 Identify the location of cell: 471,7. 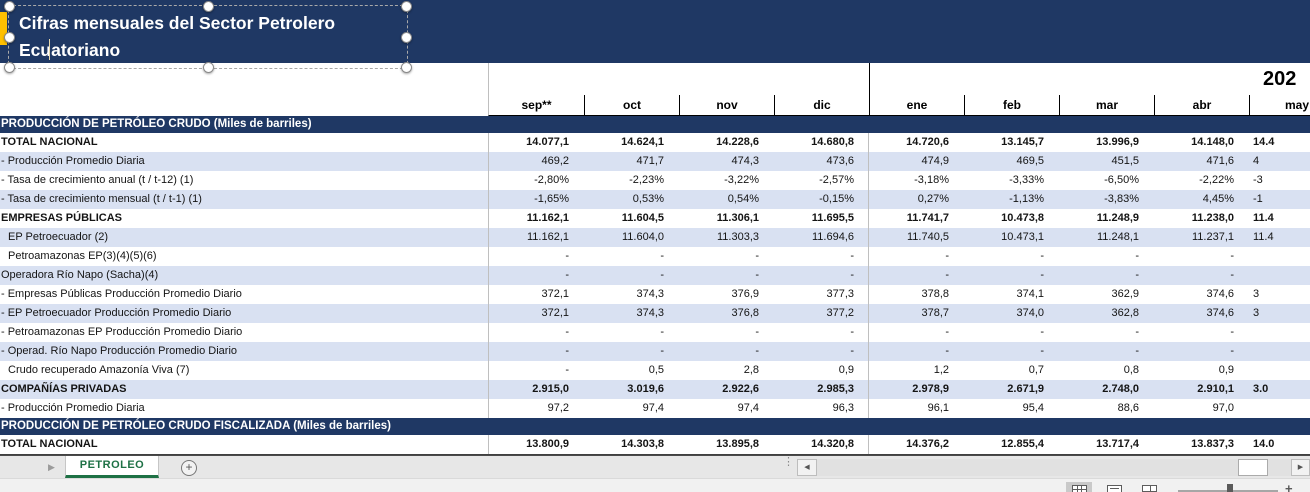
(650, 161).